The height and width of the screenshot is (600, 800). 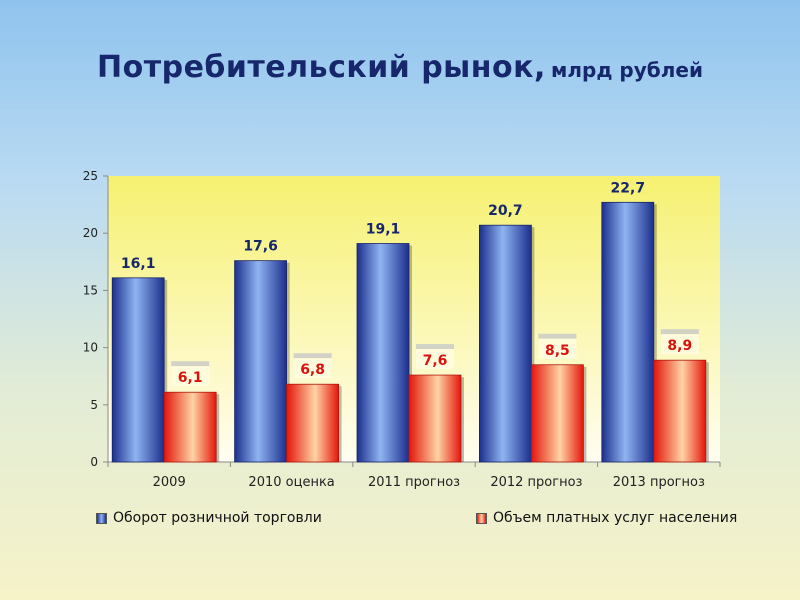 What do you see at coordinates (90, 176) in the screenshot?
I see `y-tick-label: 25` at bounding box center [90, 176].